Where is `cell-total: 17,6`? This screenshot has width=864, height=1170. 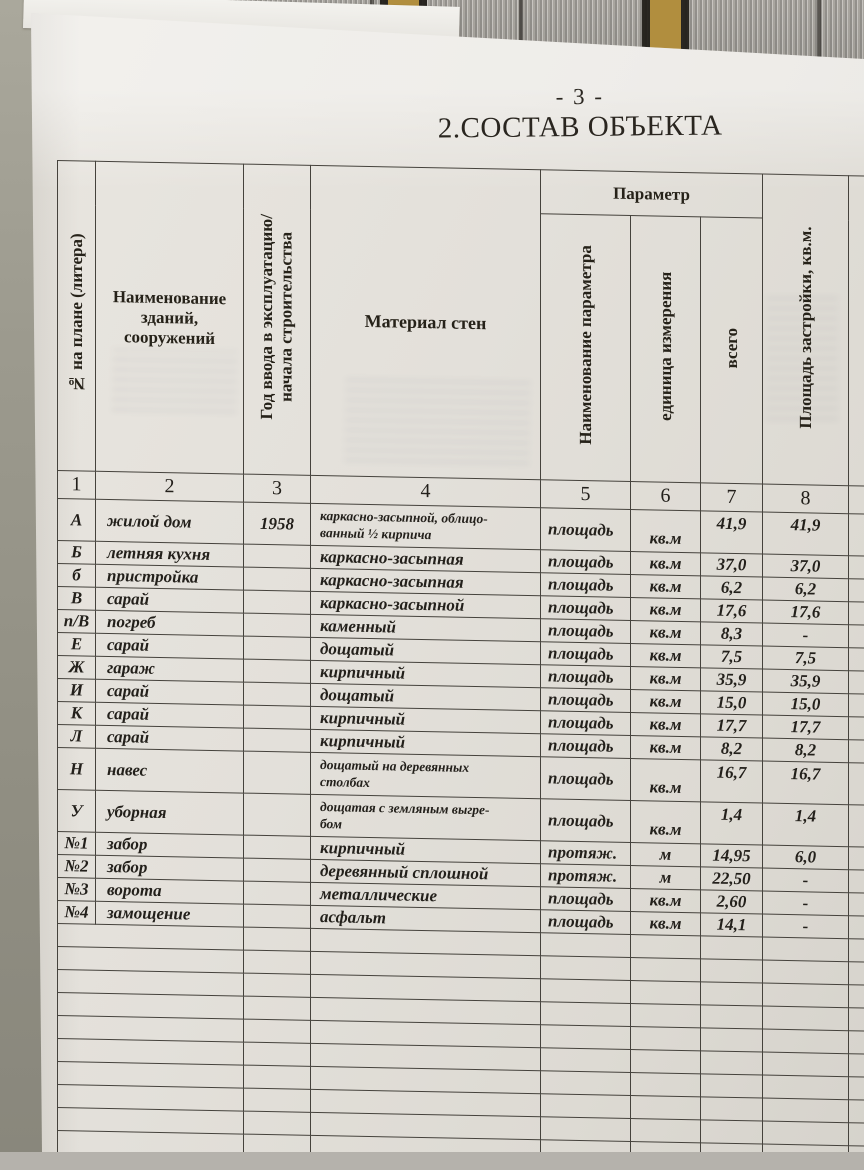 cell-total: 17,6 is located at coordinates (732, 611).